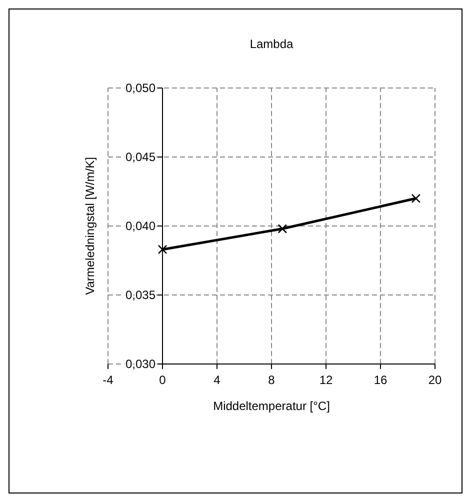 The width and height of the screenshot is (471, 502). What do you see at coordinates (272, 44) in the screenshot?
I see `chart-title: Lambda` at bounding box center [272, 44].